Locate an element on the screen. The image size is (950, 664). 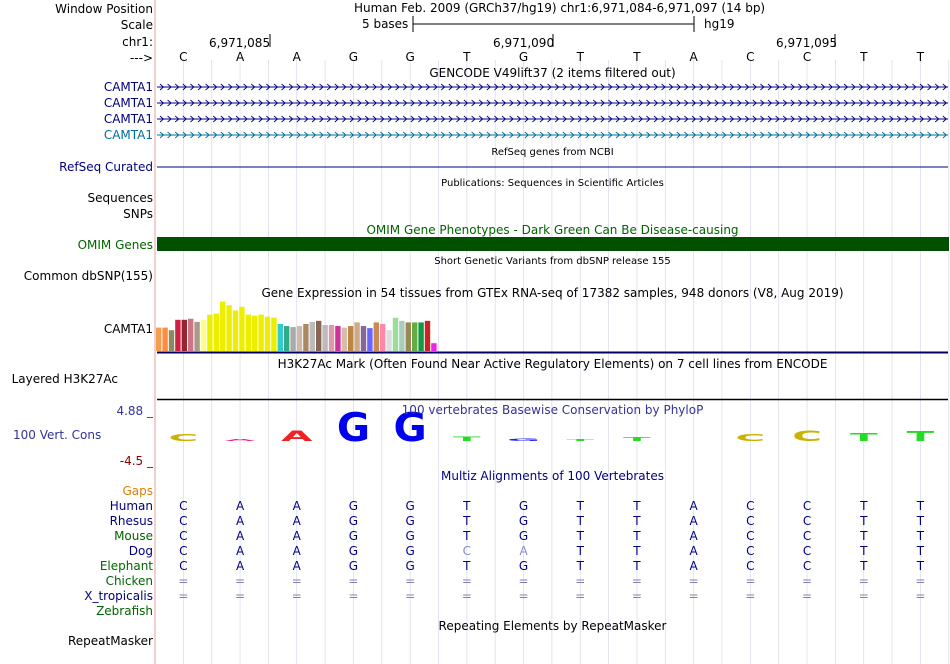
phylop-max-label: 4.88 _ is located at coordinates (134, 411).